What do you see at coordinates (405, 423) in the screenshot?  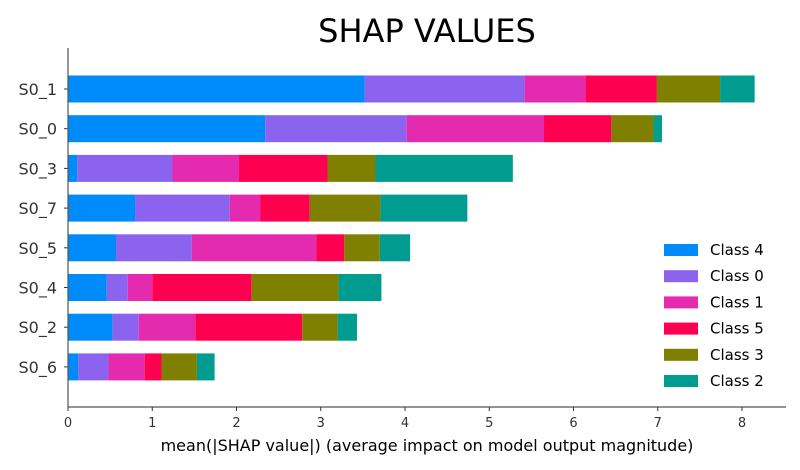 I see `x-tick-label: 4` at bounding box center [405, 423].